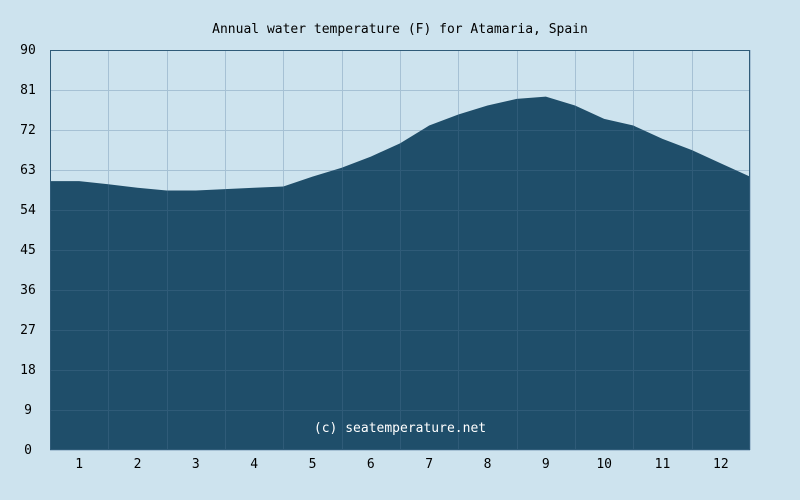 The height and width of the screenshot is (500, 800). I want to click on x-tick-label: 12, so click(721, 464).